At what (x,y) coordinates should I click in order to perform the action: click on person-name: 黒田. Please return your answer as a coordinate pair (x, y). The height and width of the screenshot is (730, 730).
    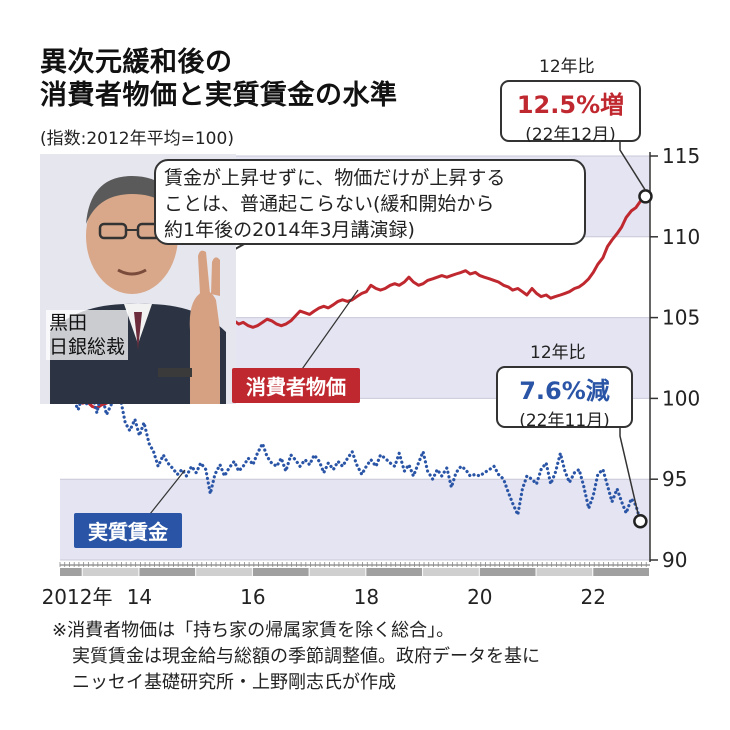
    Looking at the image, I should click on (68, 323).